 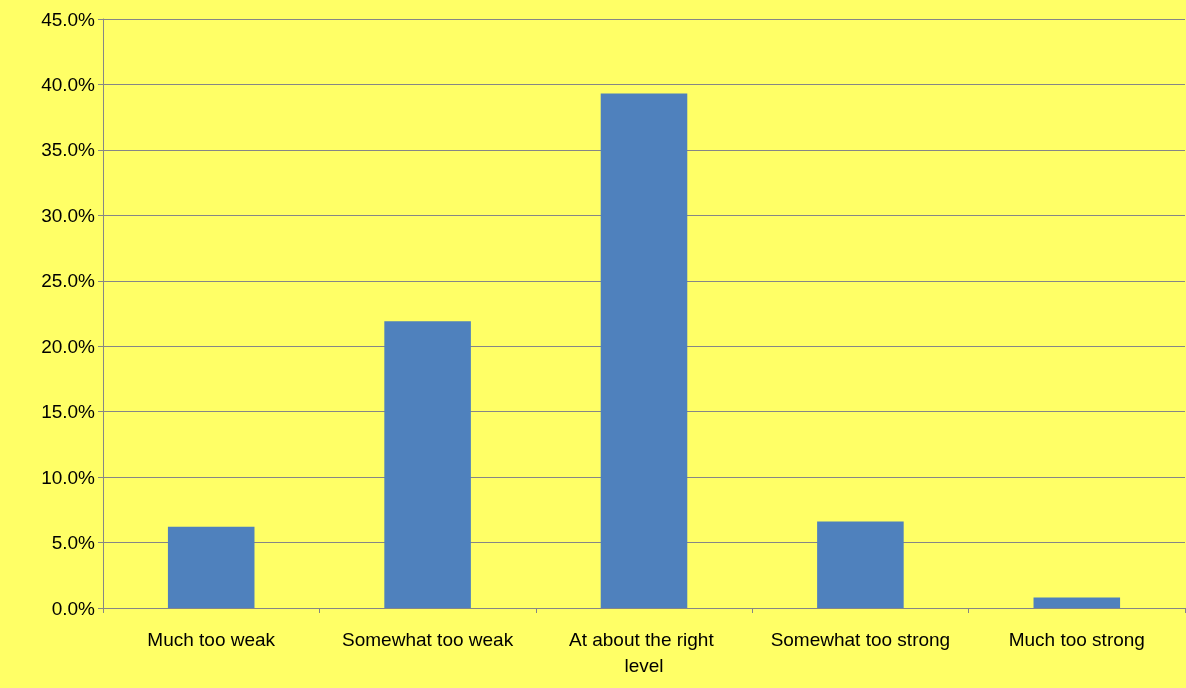 What do you see at coordinates (860, 639) in the screenshot?
I see `x-tick-label: Somewhat too strong` at bounding box center [860, 639].